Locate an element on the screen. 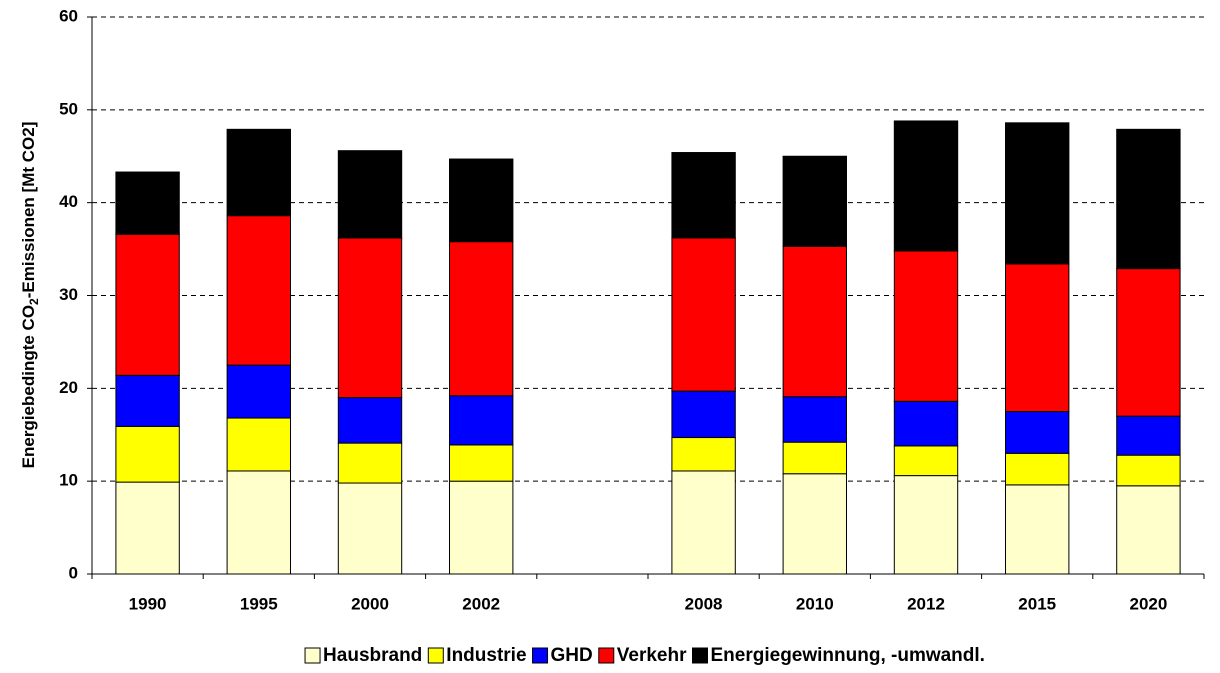  y-tick-label: 0 is located at coordinates (73, 572).